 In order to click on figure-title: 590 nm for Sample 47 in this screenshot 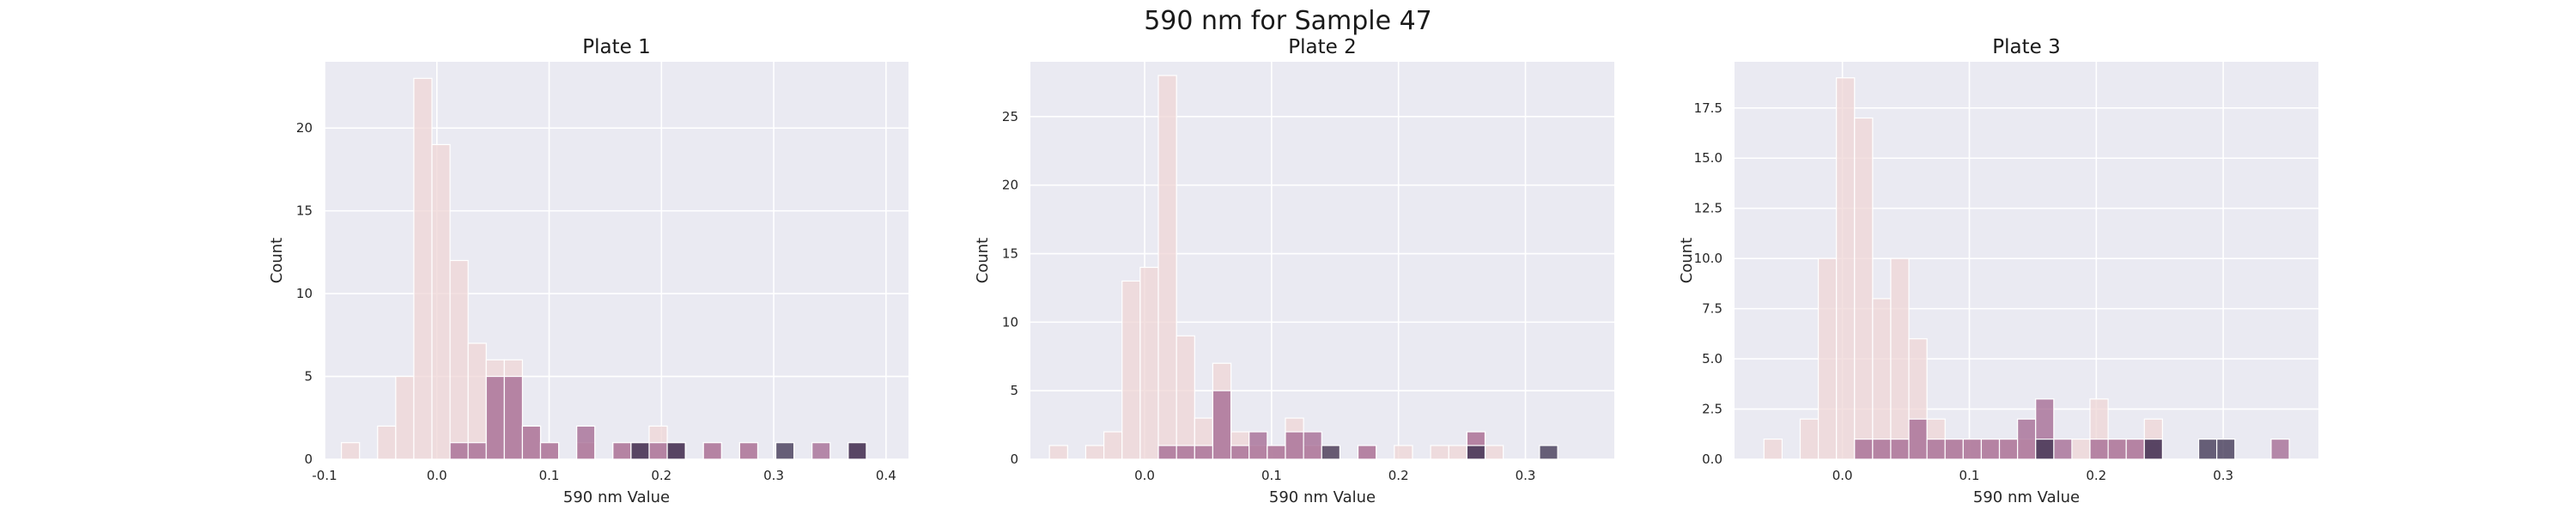, I will do `click(1288, 21)`.